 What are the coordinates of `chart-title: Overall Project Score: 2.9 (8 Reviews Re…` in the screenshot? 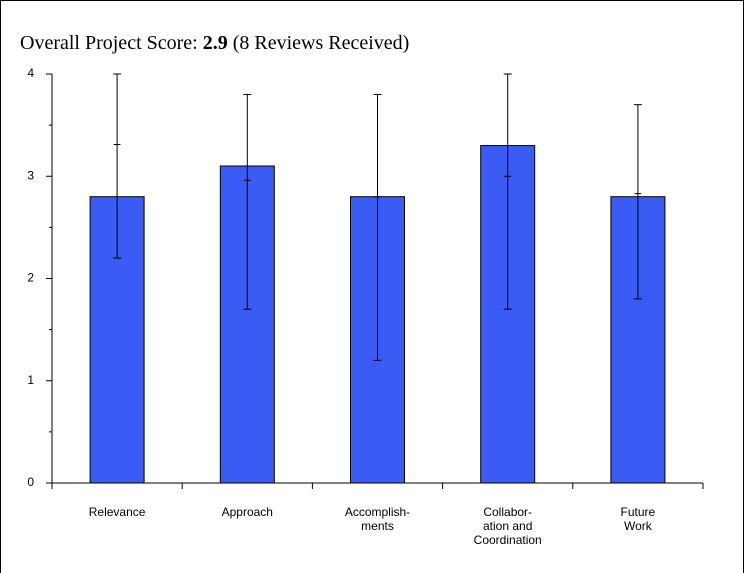 It's located at (214, 43).